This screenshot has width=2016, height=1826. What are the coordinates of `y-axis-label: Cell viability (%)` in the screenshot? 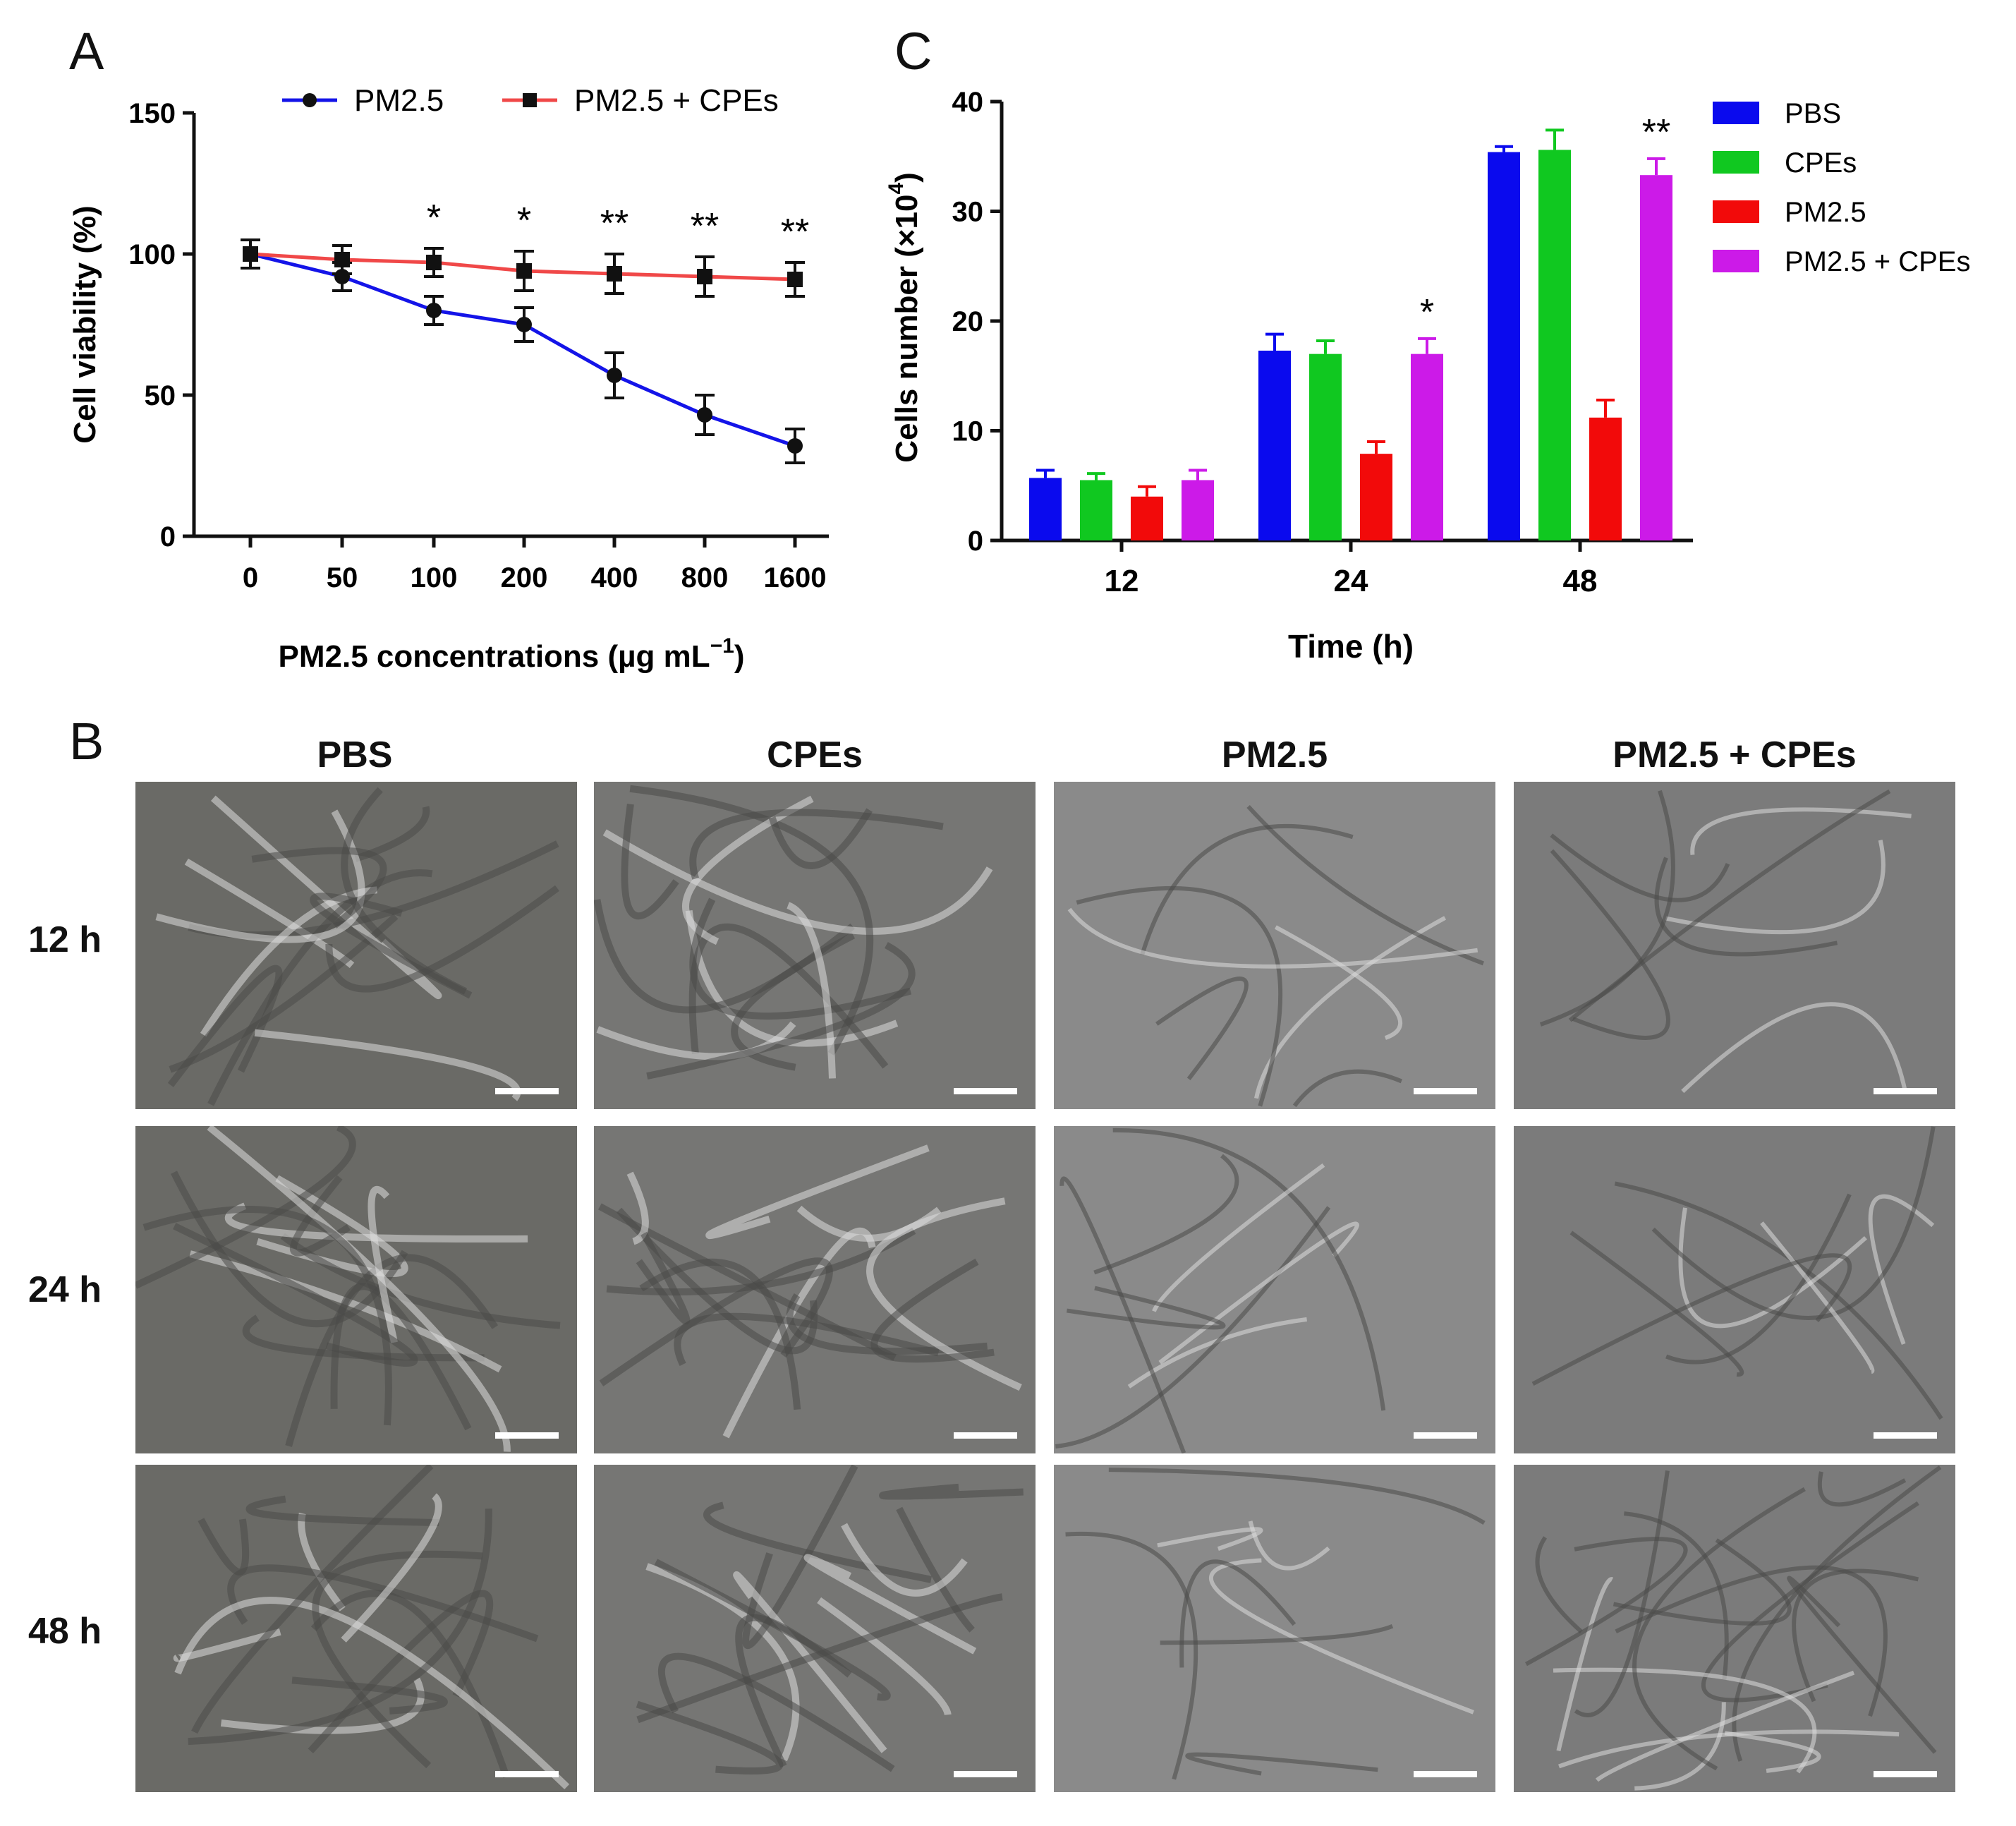 It's located at (85, 324).